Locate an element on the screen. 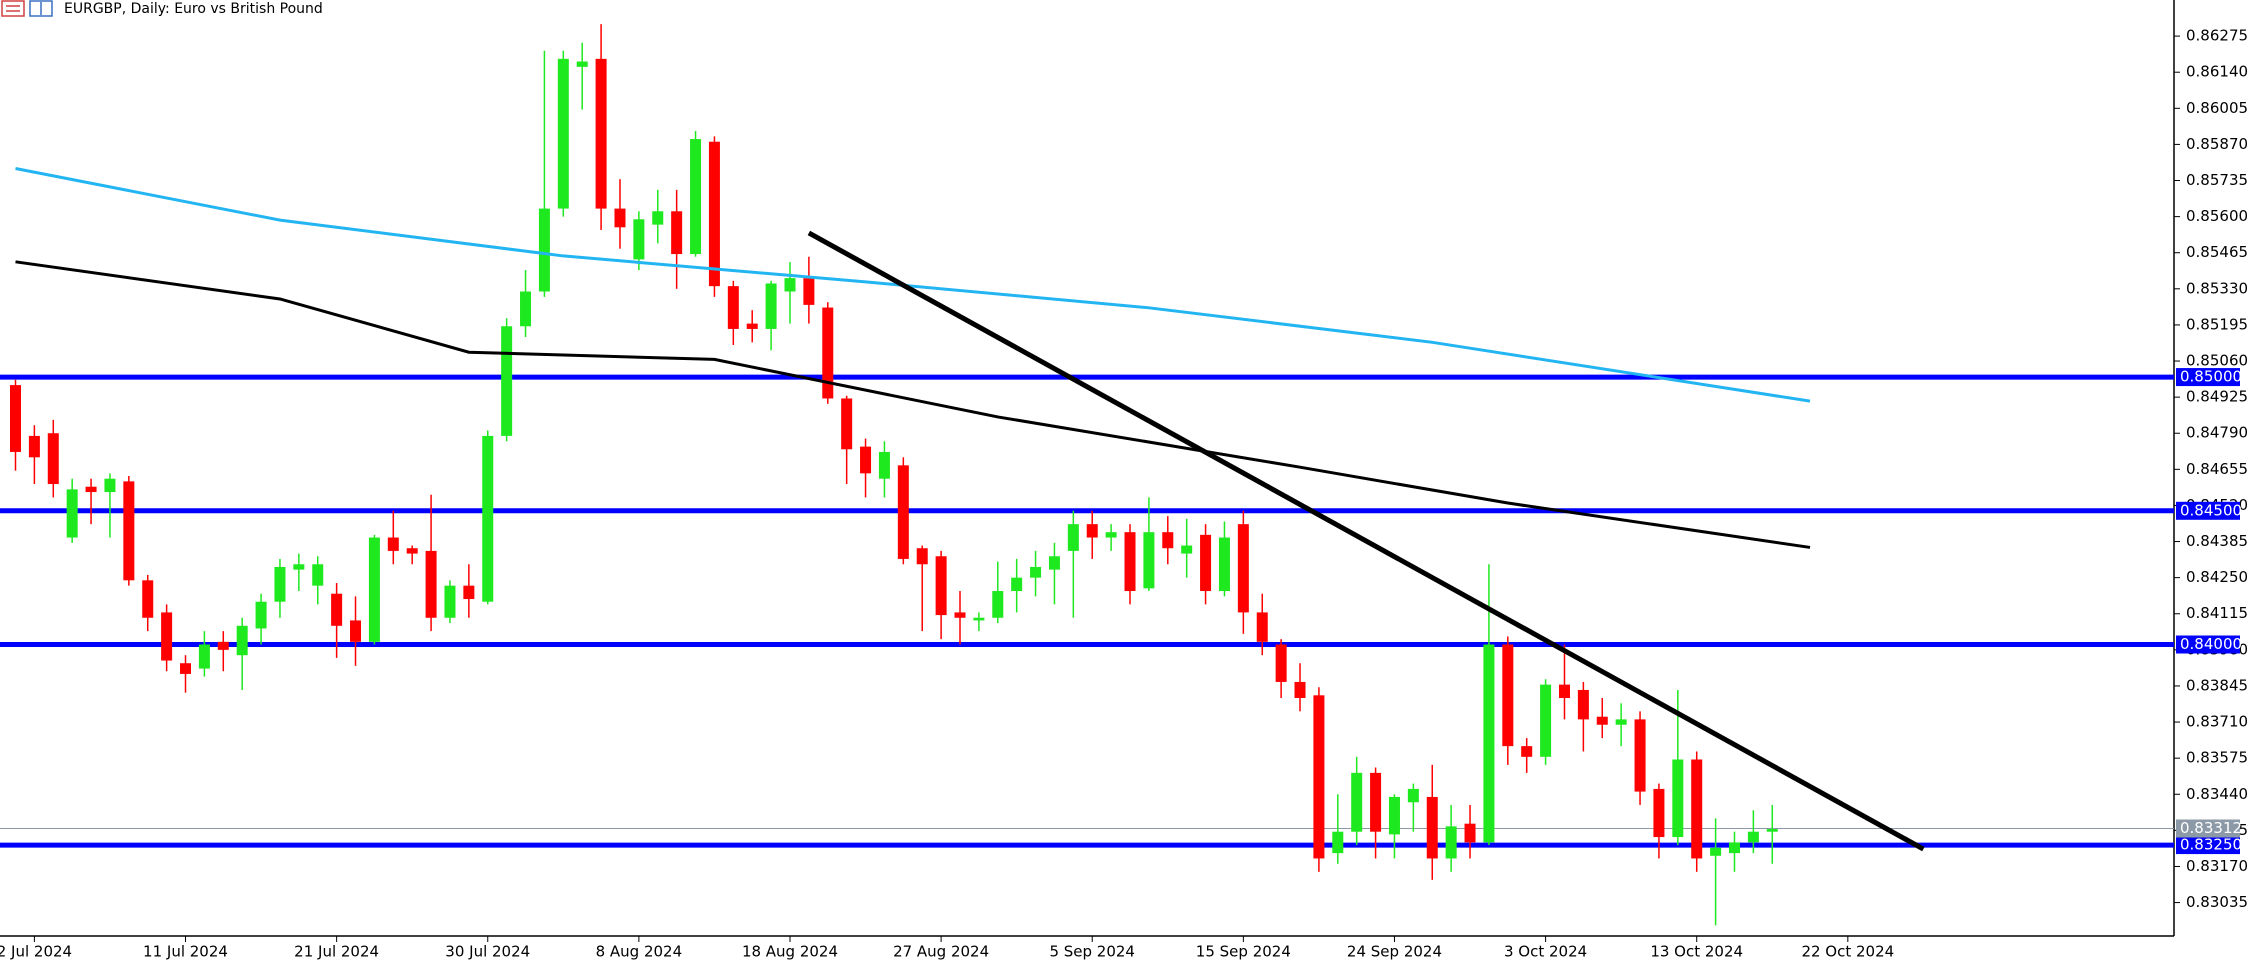 The width and height of the screenshot is (2250, 963). level-label: 0.84000 is located at coordinates (2211, 644).